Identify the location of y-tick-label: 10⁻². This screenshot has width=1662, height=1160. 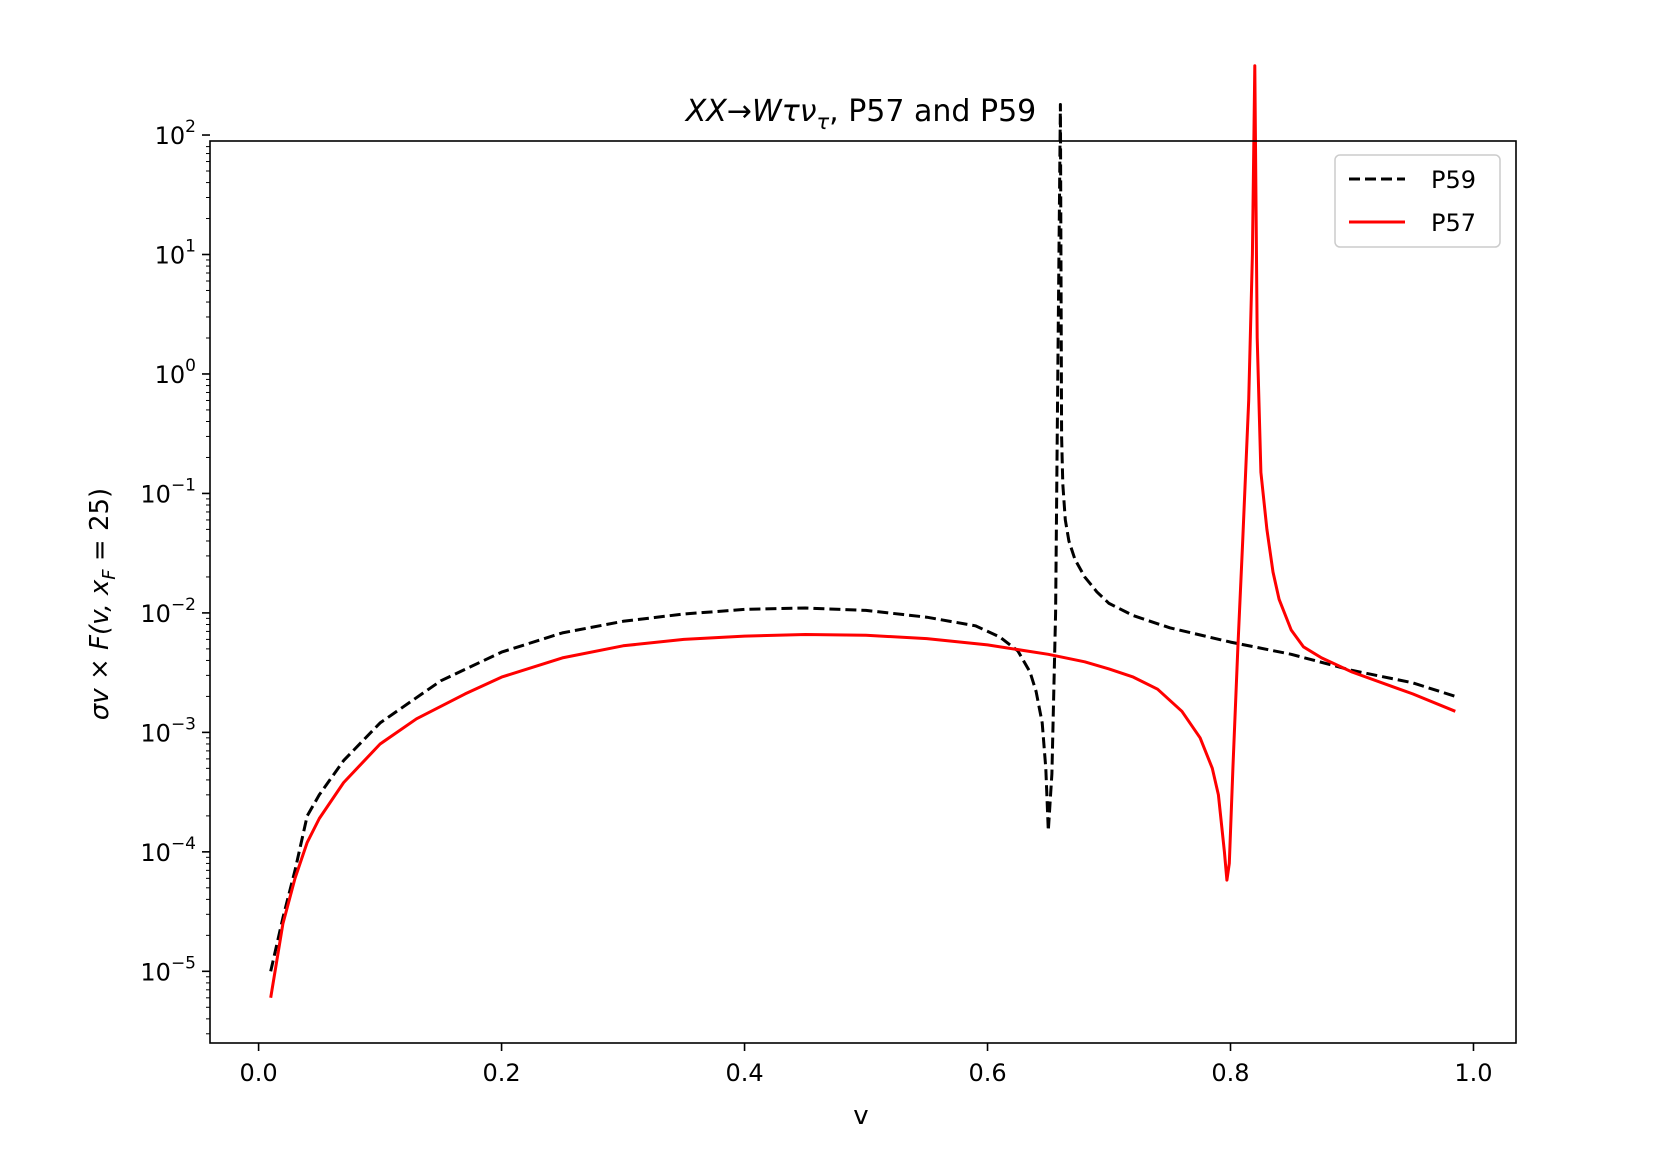
(168, 611).